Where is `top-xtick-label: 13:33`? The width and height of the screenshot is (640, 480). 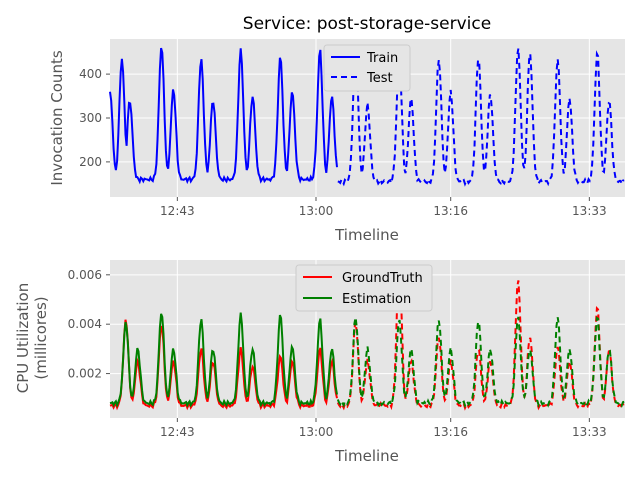
top-xtick-label: 13:33 is located at coordinates (589, 211).